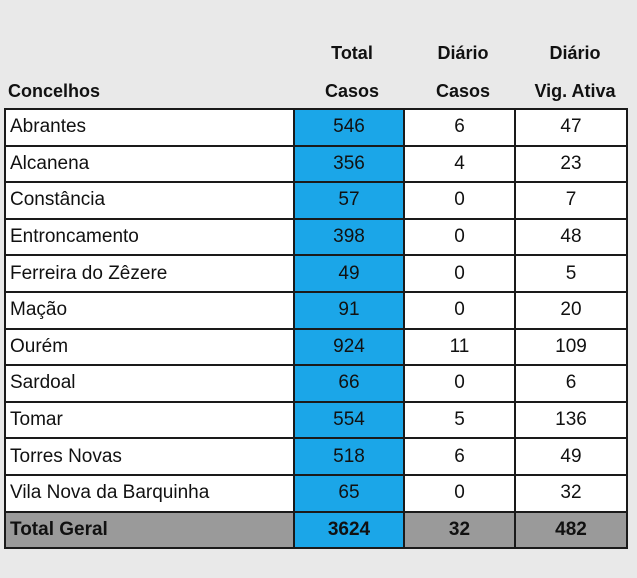  What do you see at coordinates (459, 164) in the screenshot?
I see `diario-casos-cell: 4` at bounding box center [459, 164].